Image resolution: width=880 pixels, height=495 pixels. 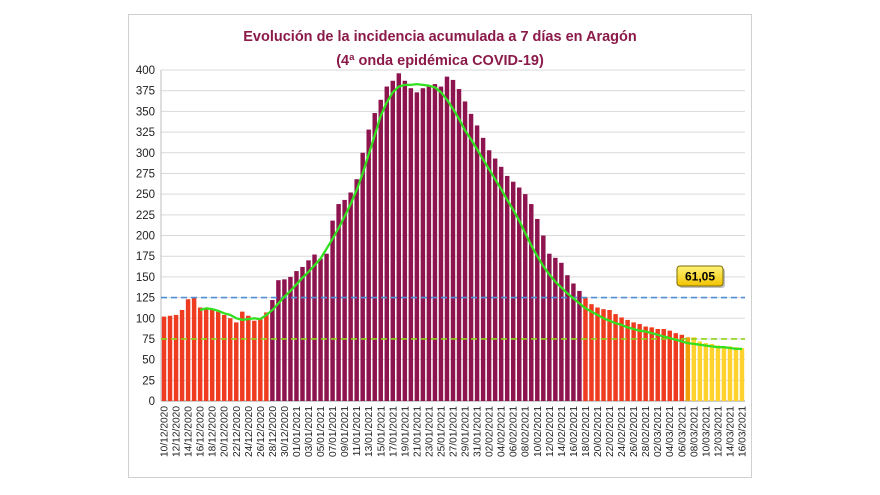 What do you see at coordinates (165, 431) in the screenshot?
I see `x-tick-label: 10/12/2020` at bounding box center [165, 431].